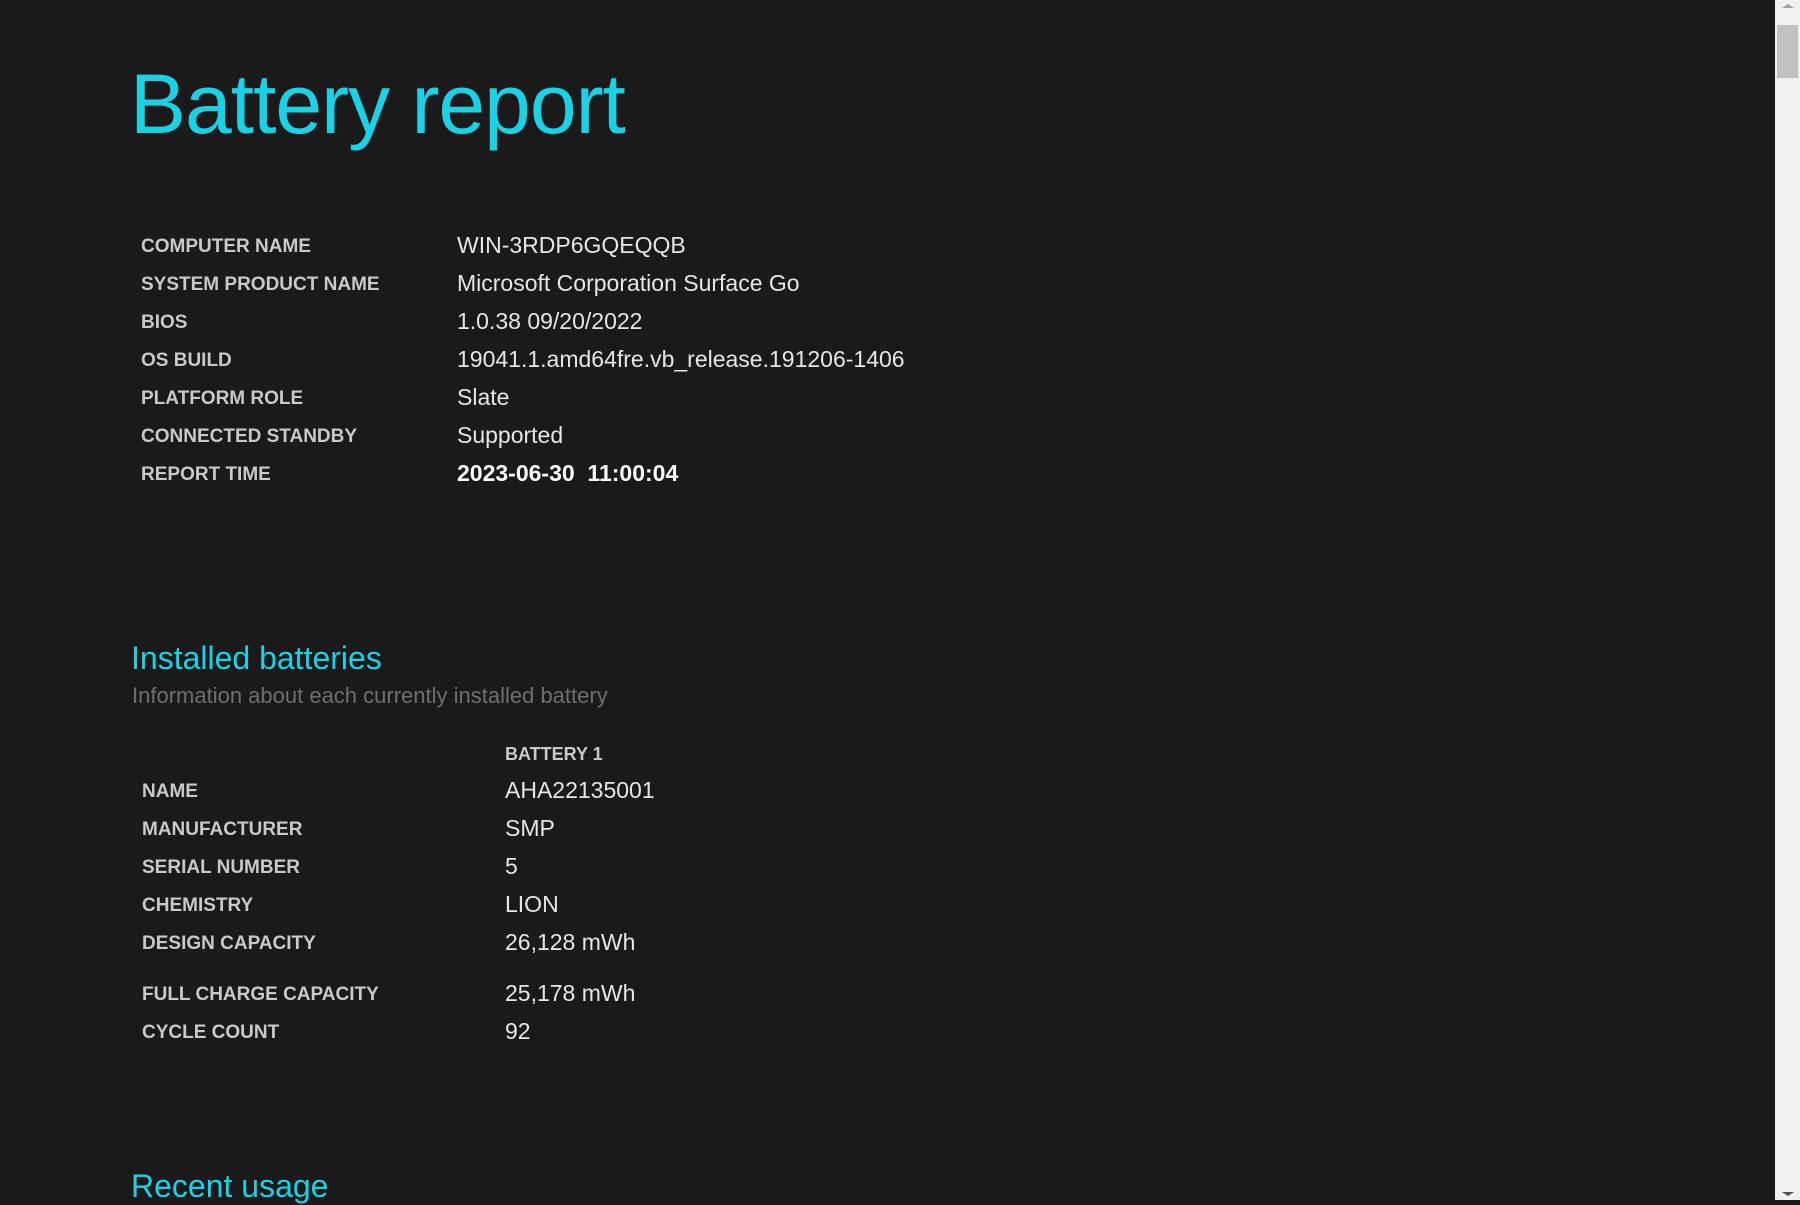 The width and height of the screenshot is (1800, 1205). Describe the element at coordinates (568, 473) in the screenshot. I see `row-value: 2023-06-30 11:00:04` at that location.